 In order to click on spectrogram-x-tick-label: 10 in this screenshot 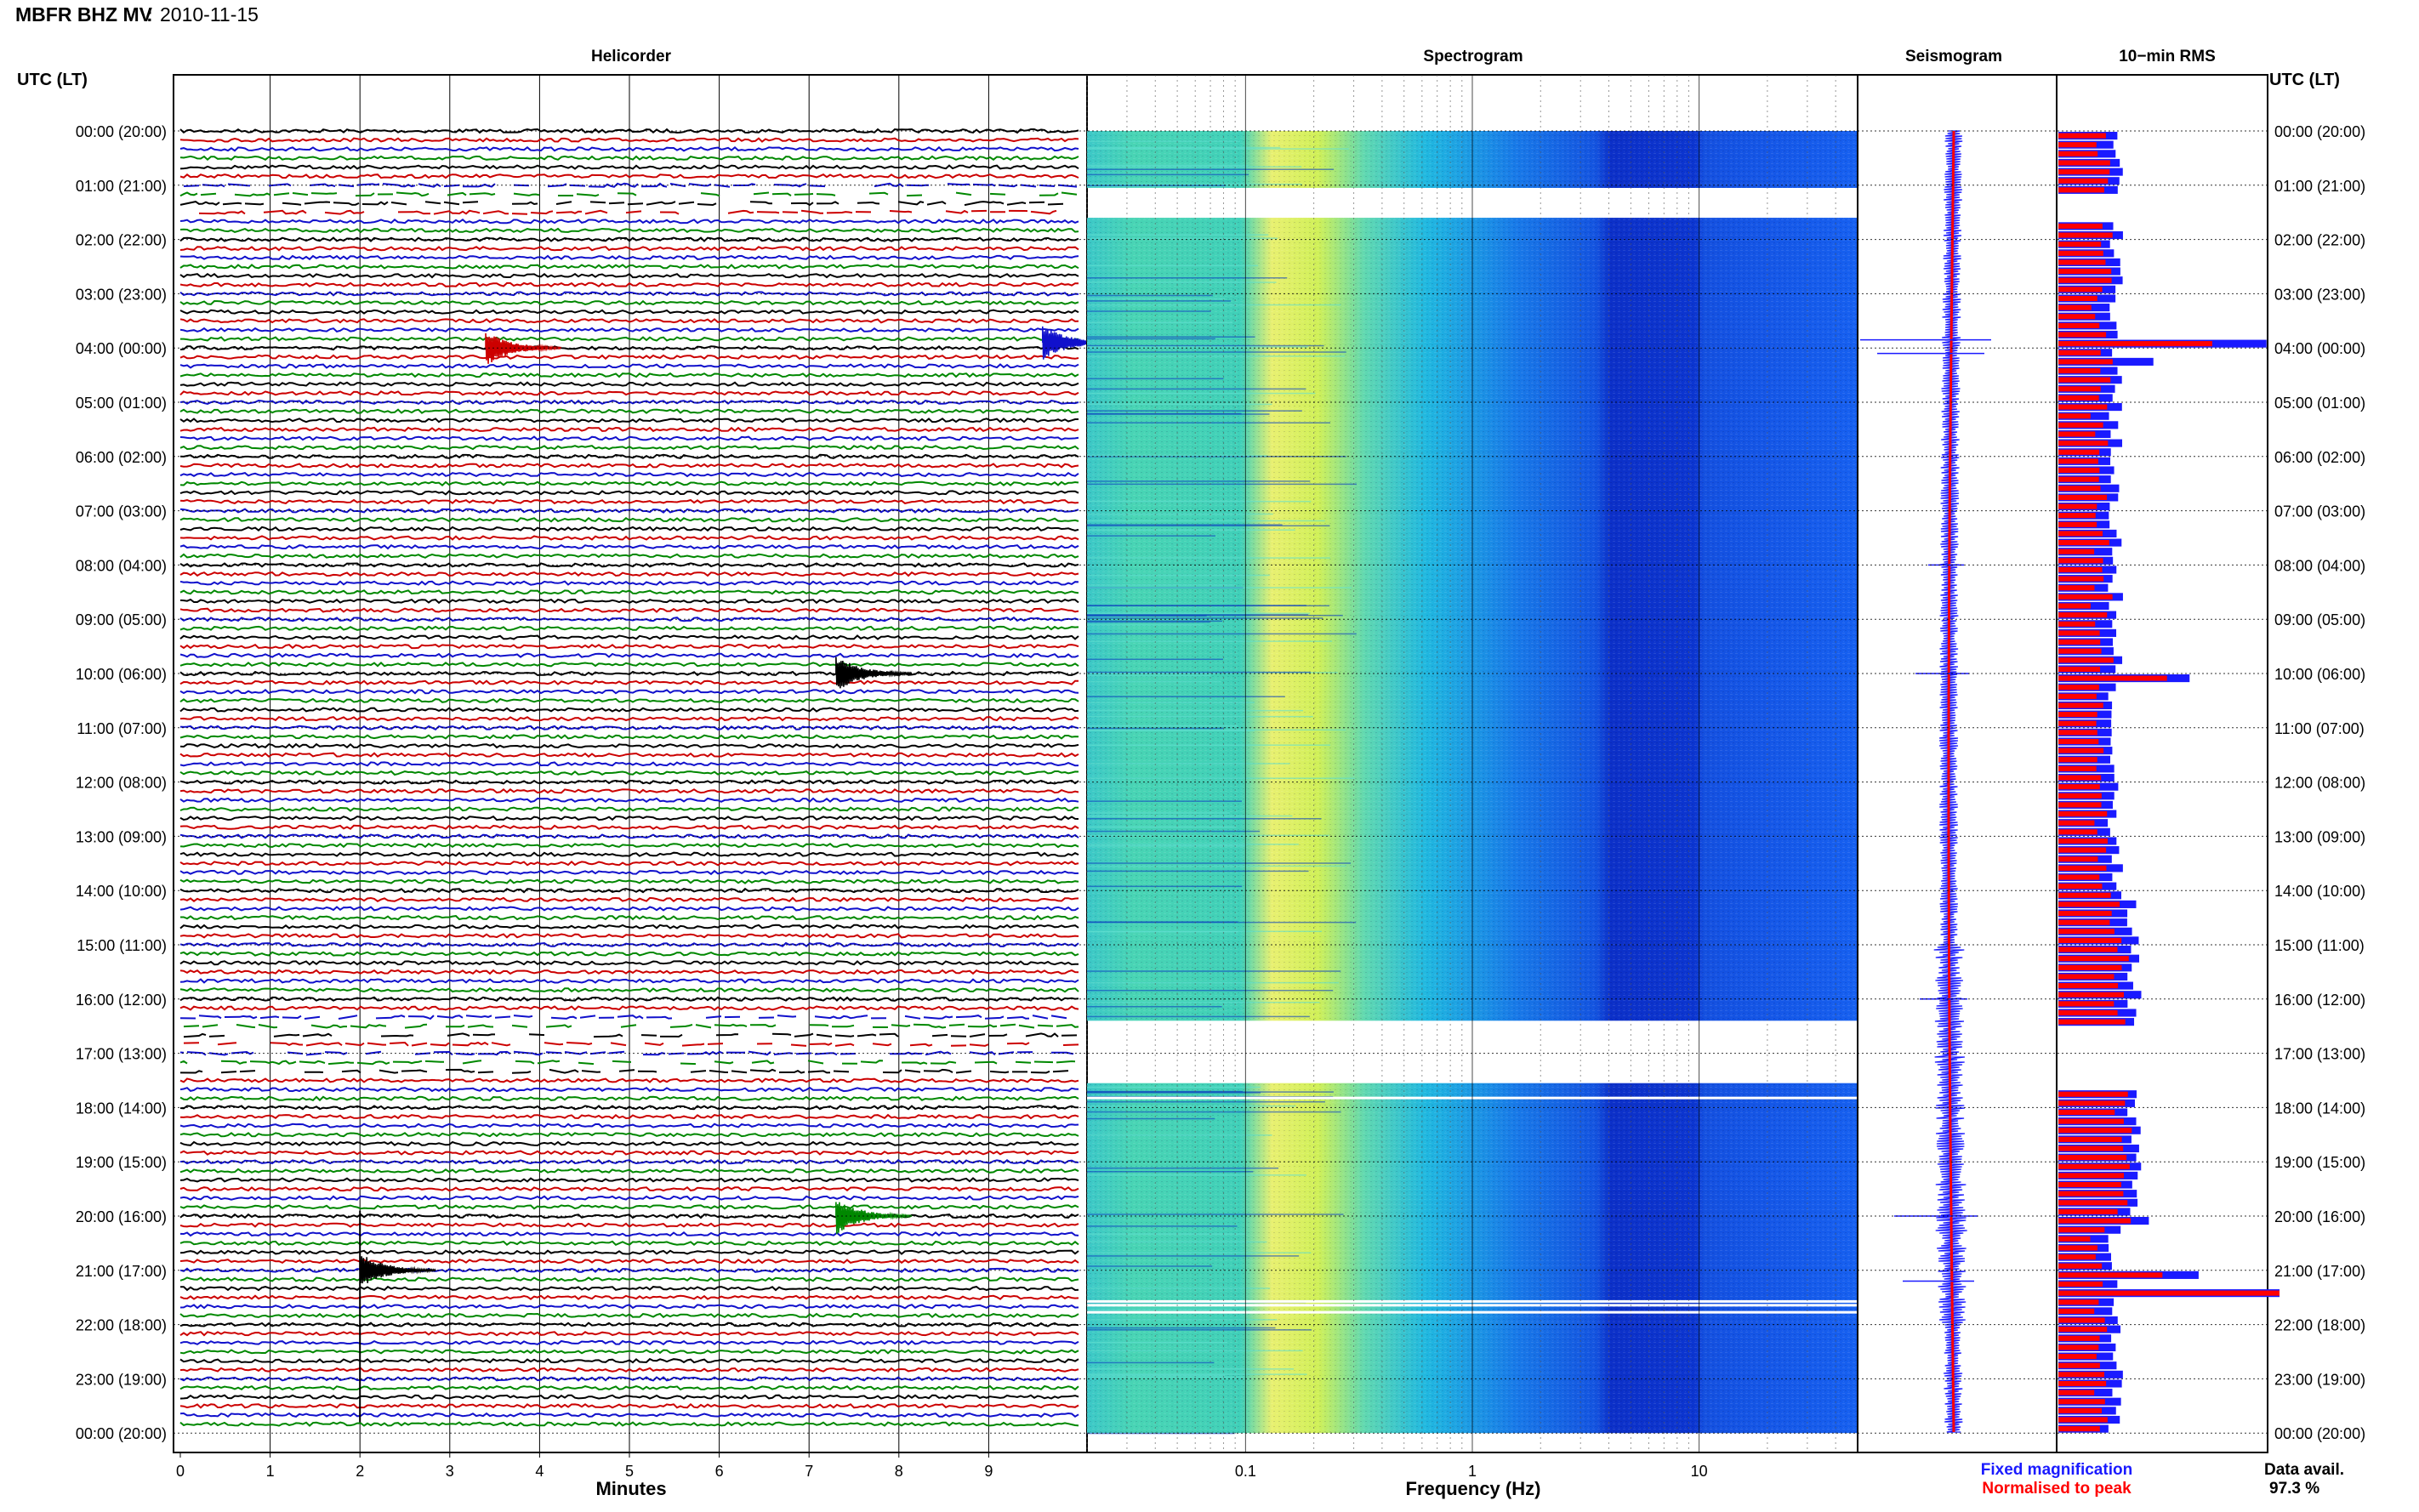, I will do `click(1699, 1471)`.